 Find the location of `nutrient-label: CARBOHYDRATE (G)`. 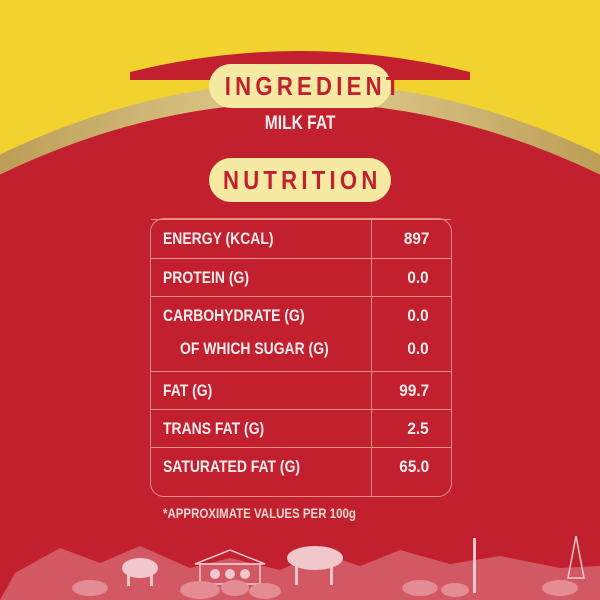

nutrient-label: CARBOHYDRATE (G) is located at coordinates (234, 315).